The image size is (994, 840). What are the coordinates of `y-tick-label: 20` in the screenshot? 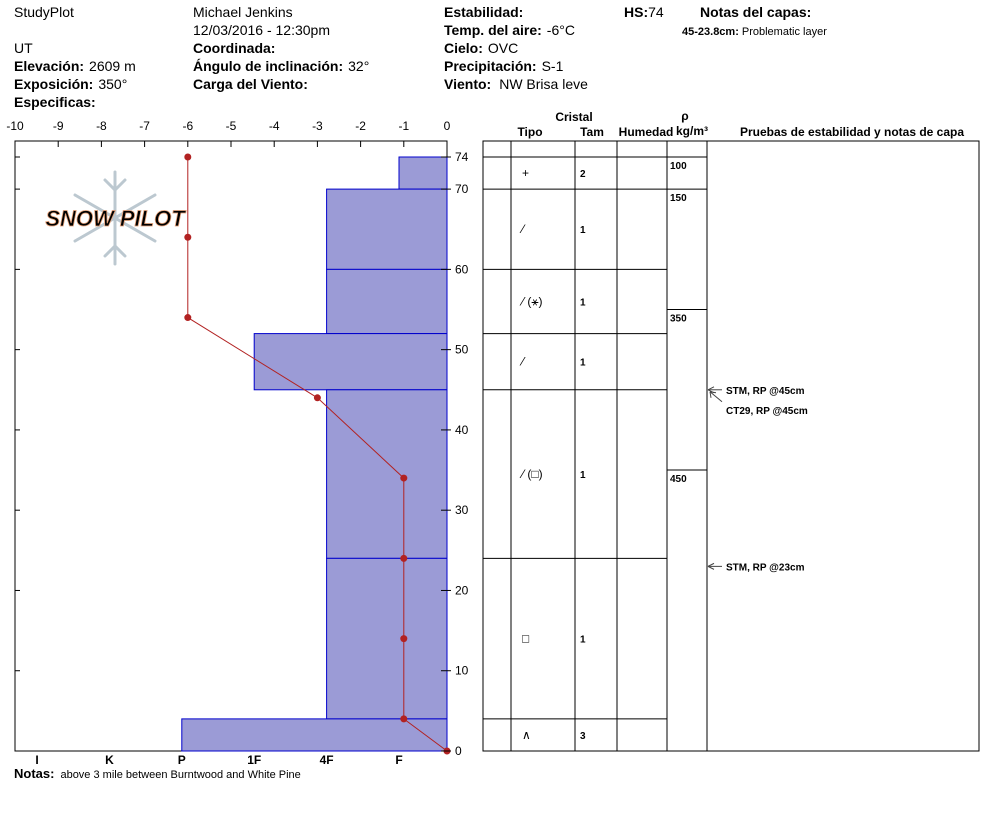 It's located at (462, 590).